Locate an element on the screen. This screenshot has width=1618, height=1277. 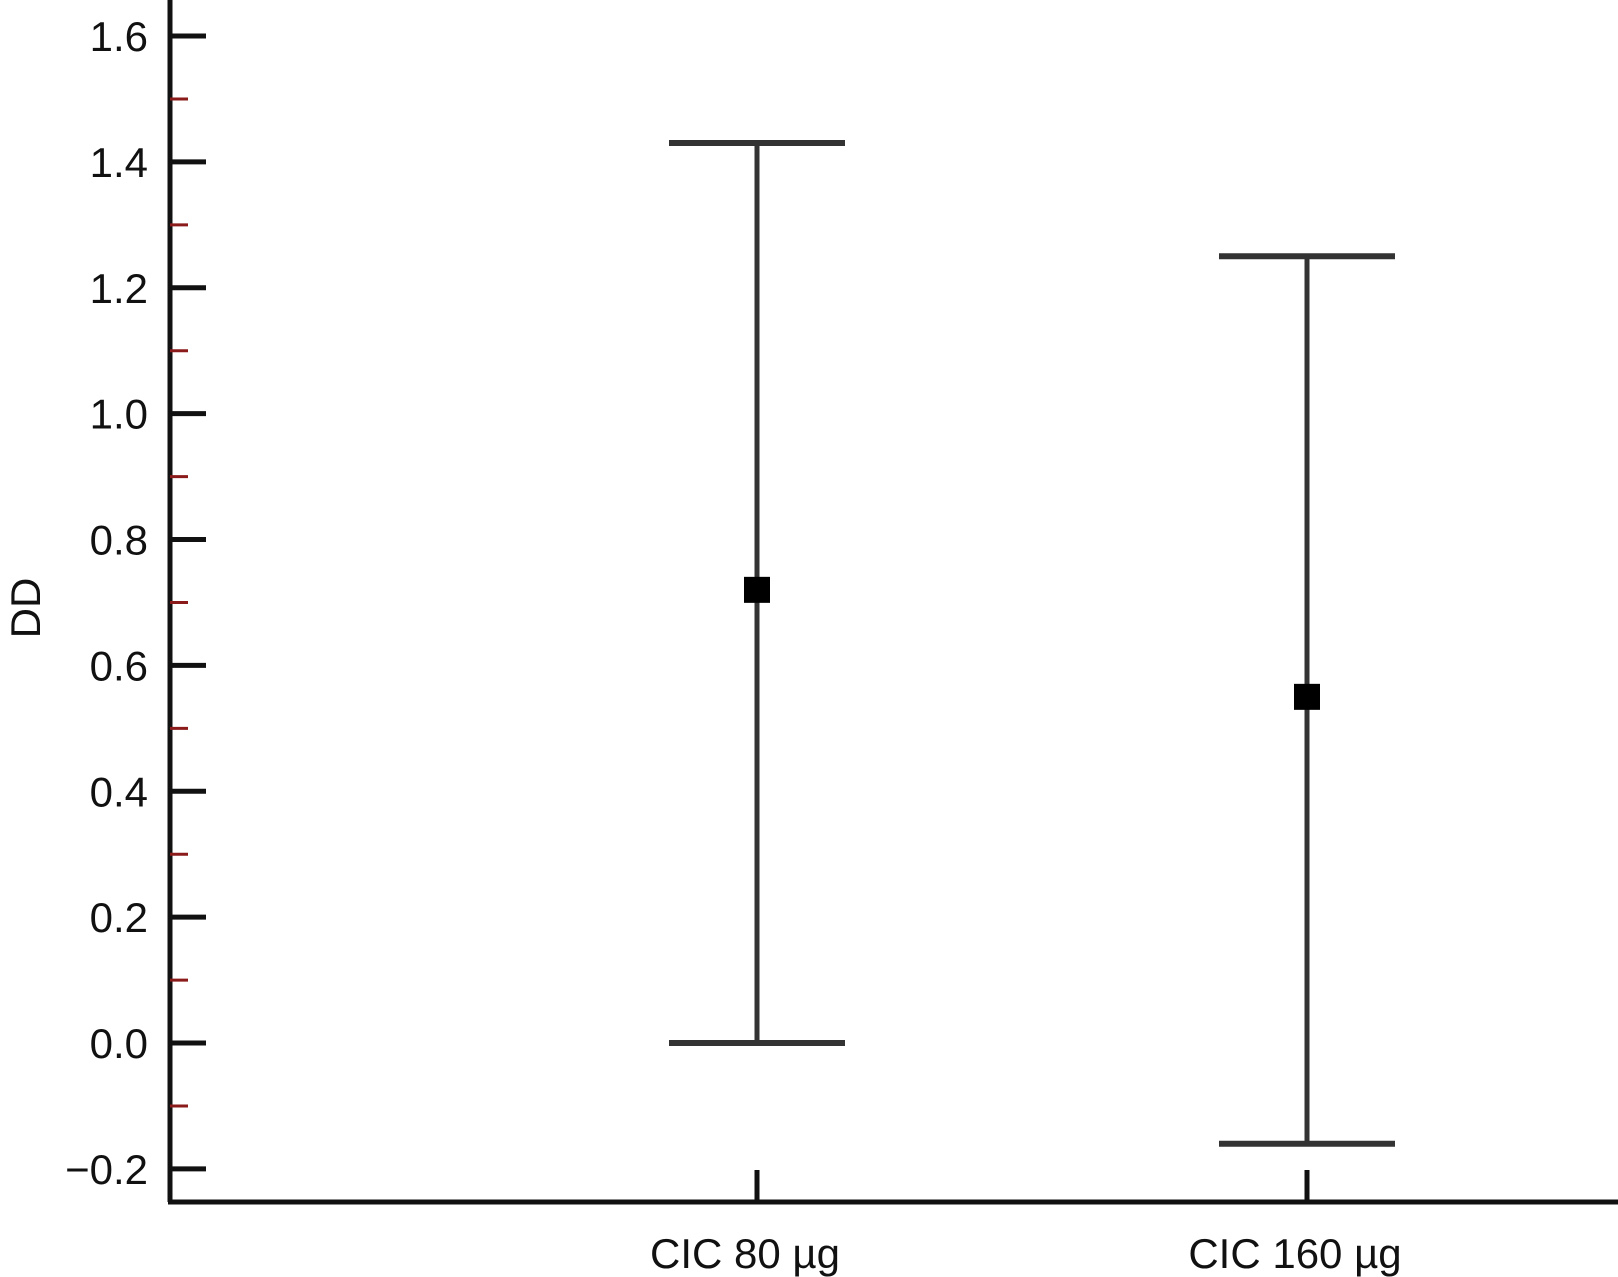
y-tick-label: 0.8 is located at coordinates (119, 540).